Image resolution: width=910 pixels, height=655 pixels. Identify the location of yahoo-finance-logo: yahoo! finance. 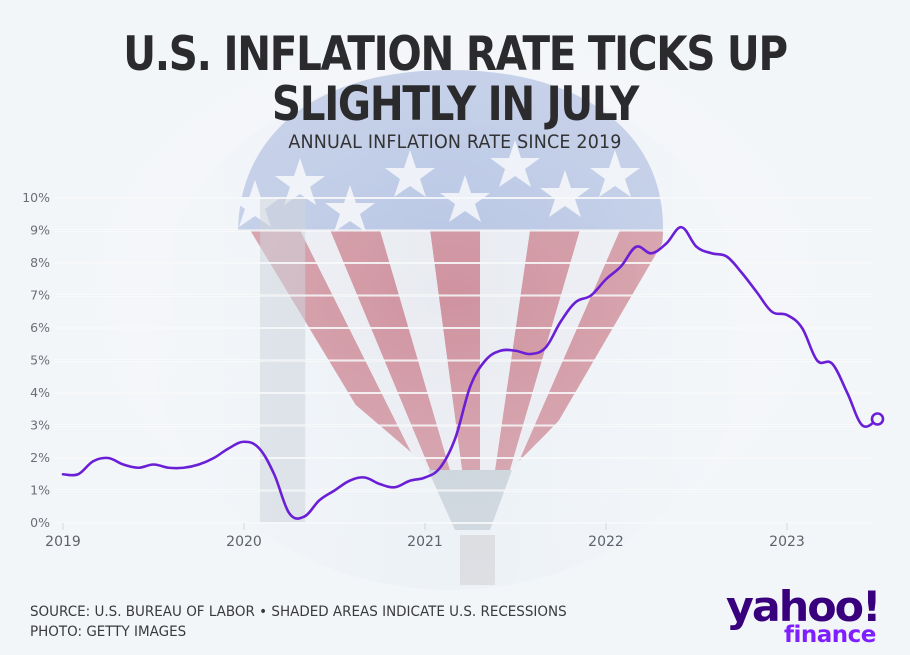
(807, 617).